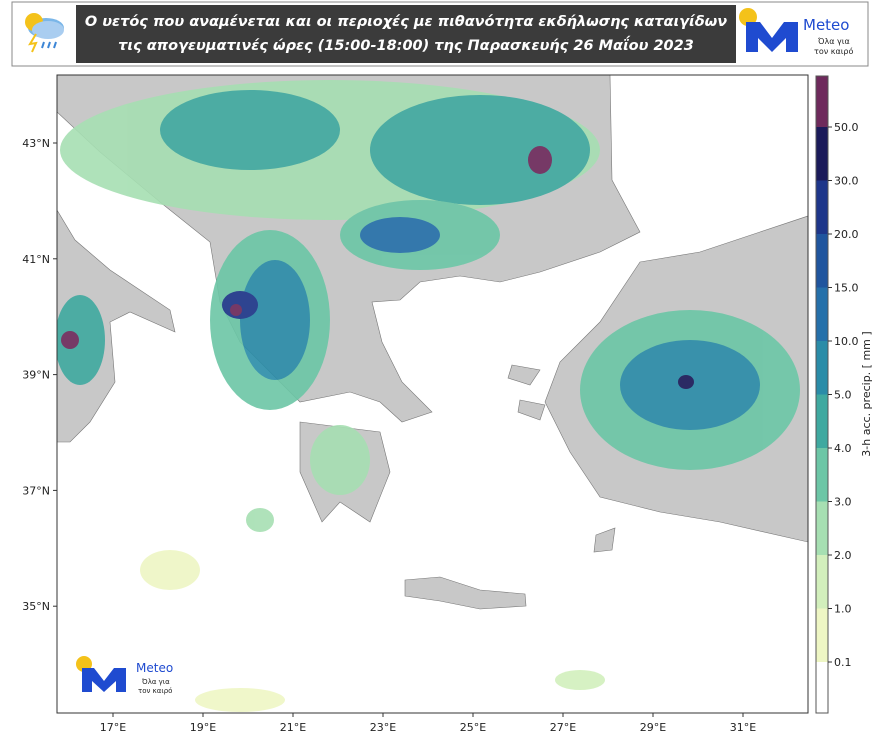 The width and height of the screenshot is (880, 742). What do you see at coordinates (843, 502) in the screenshot?
I see `colorbar-tick-label: 3.0` at bounding box center [843, 502].